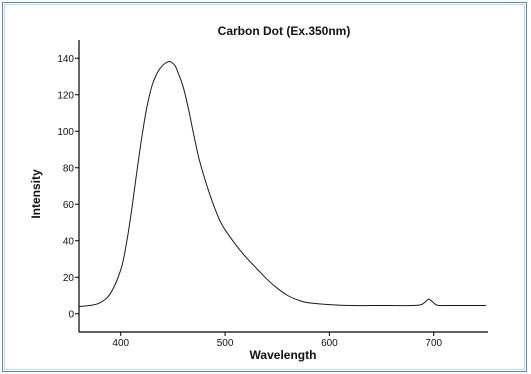 This screenshot has height=374, width=531. I want to click on y-tick-label: 140, so click(65, 59).